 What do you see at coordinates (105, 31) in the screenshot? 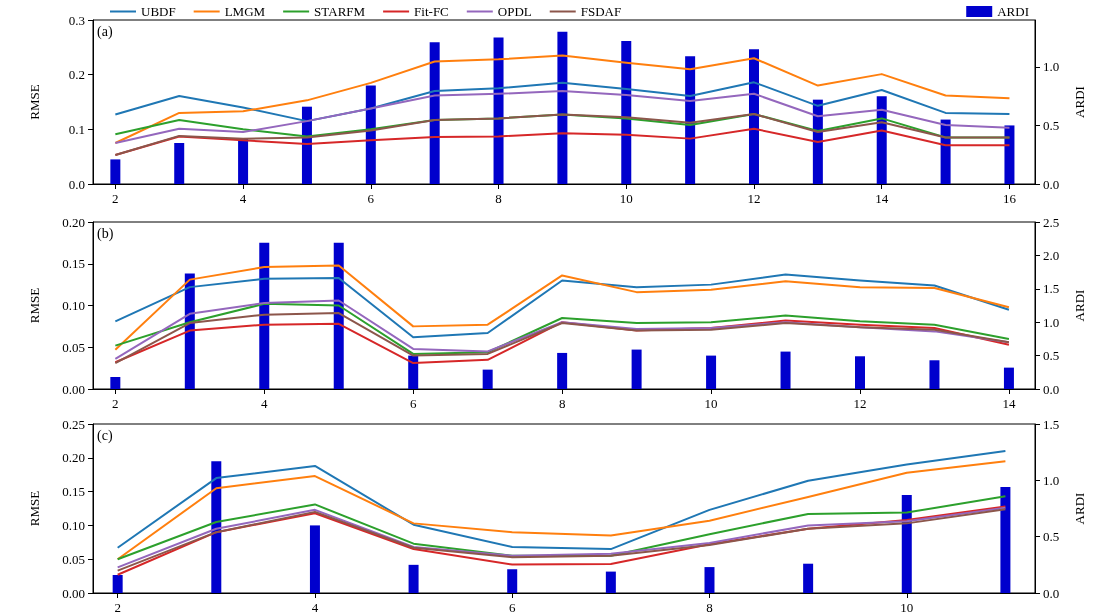
I see `annotation: (a)` at bounding box center [105, 31].